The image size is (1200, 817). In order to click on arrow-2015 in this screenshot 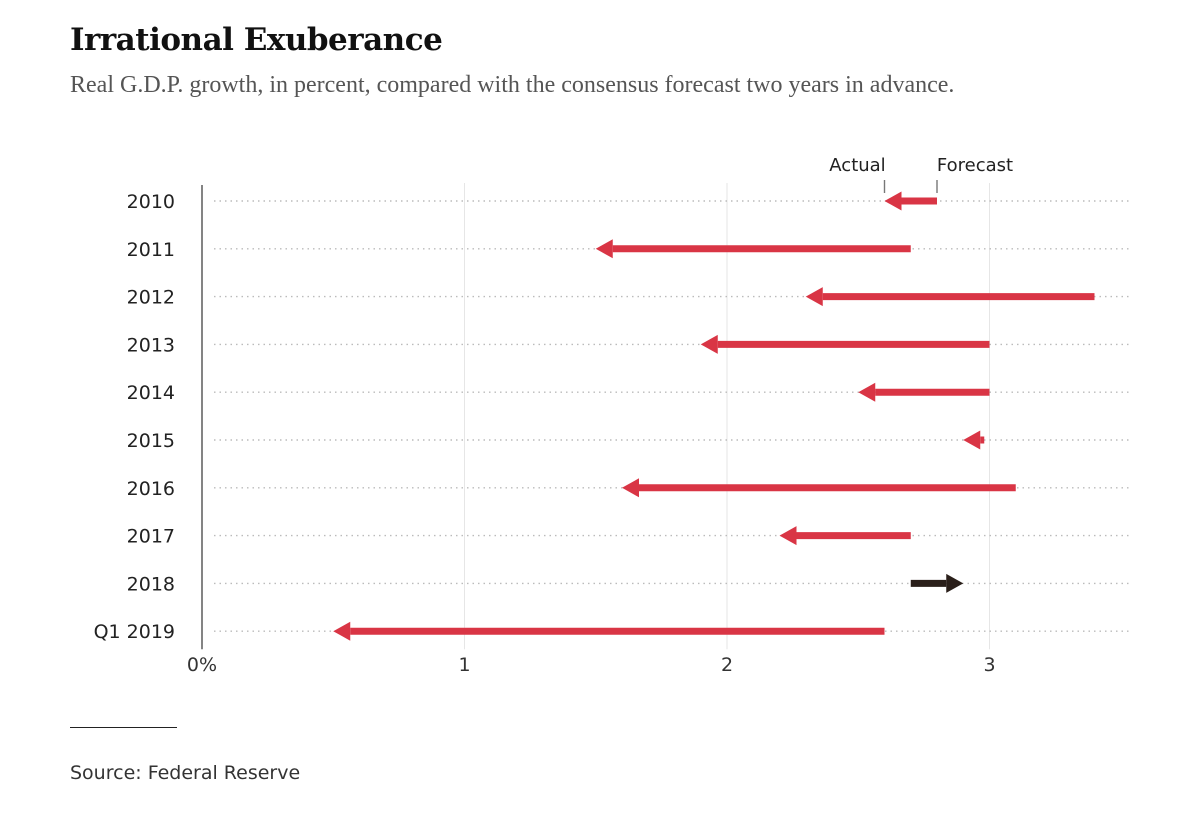, I will do `click(974, 440)`.